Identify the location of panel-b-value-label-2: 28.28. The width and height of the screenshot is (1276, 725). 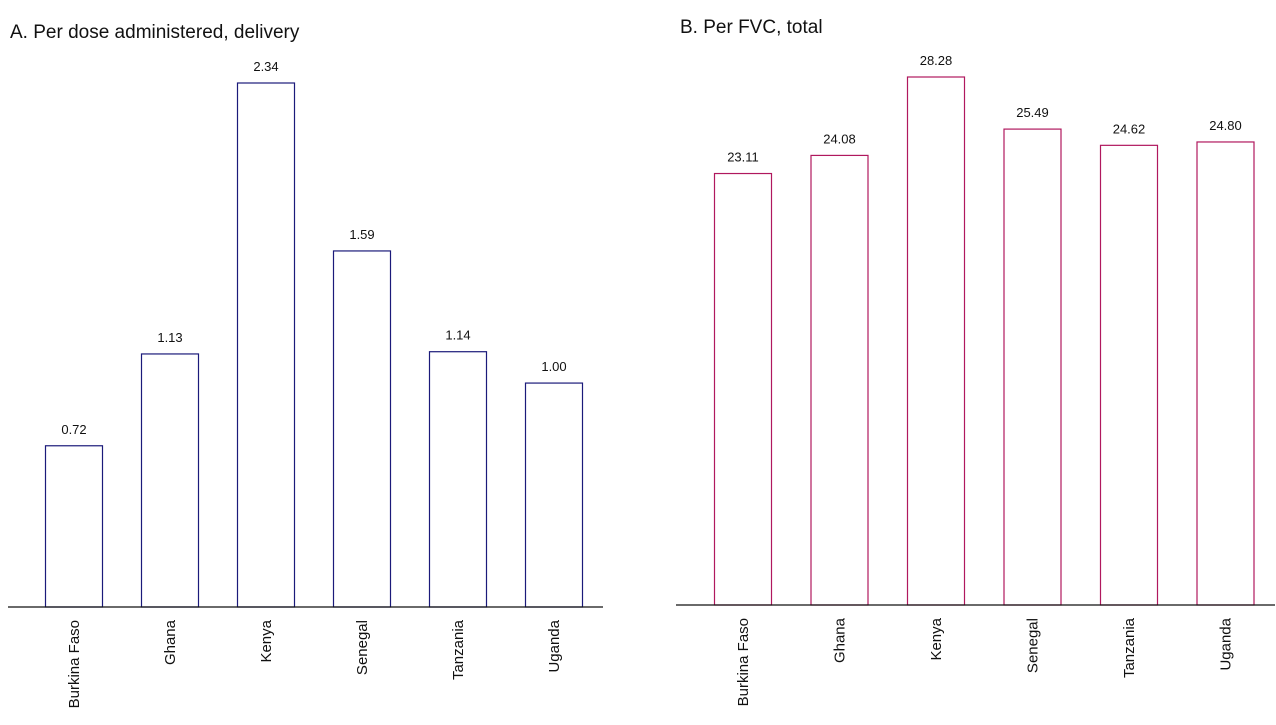
(936, 60).